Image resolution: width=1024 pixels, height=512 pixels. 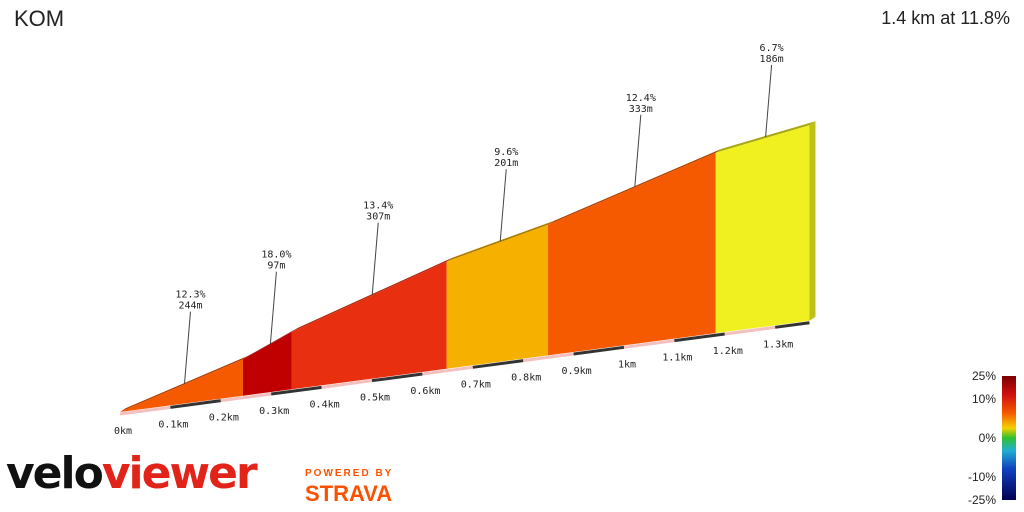 I want to click on segment-length-label-5: 333m, so click(x=641, y=109).